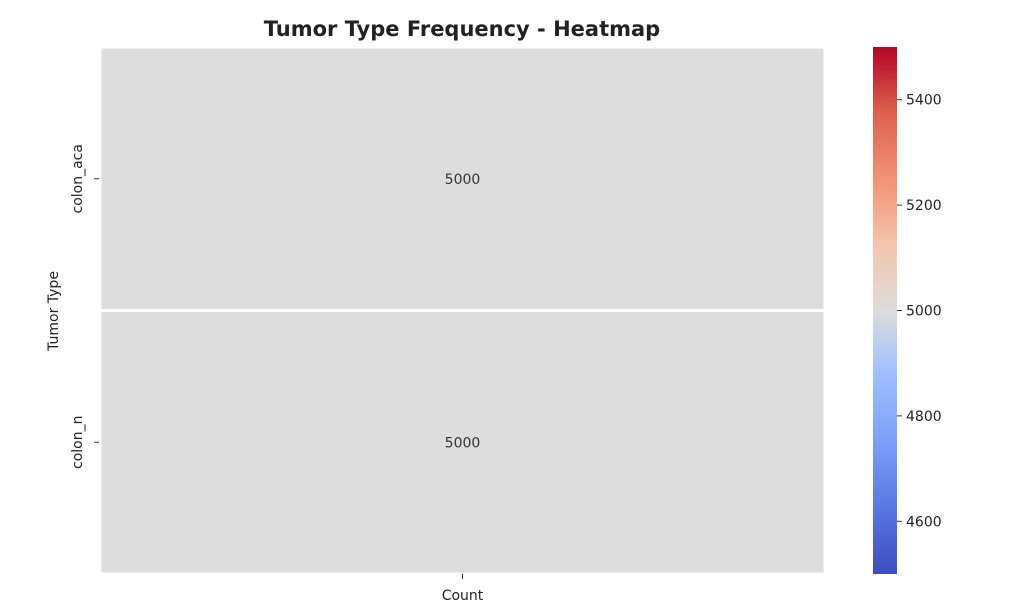  I want to click on colorbar-tick-label: 5400, so click(924, 101).